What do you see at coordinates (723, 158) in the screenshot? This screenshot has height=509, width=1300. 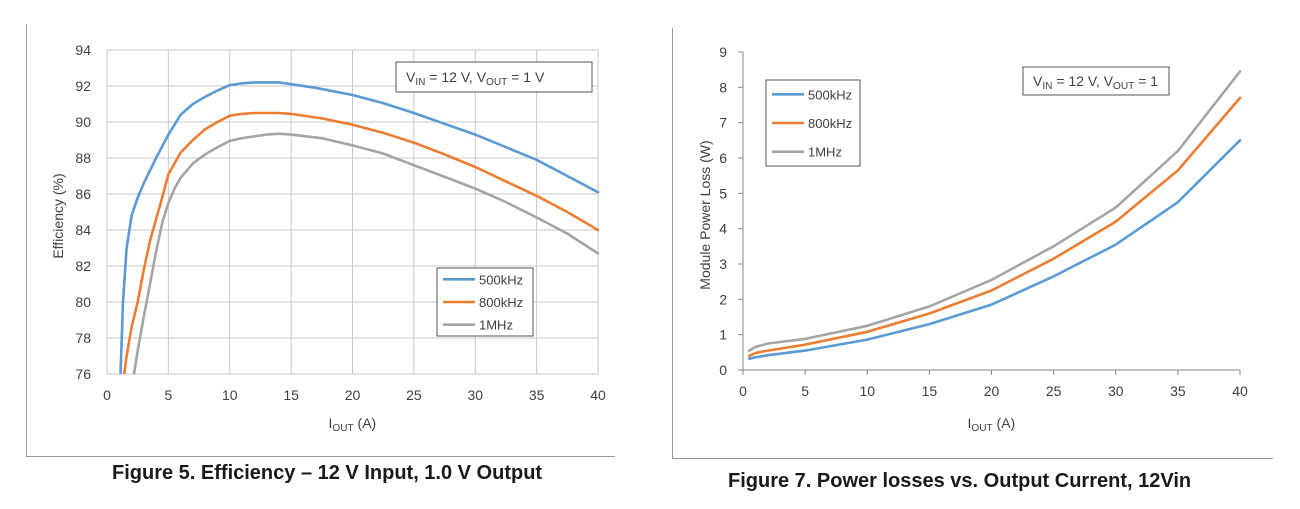 I see `y-tick-label: 6` at bounding box center [723, 158].